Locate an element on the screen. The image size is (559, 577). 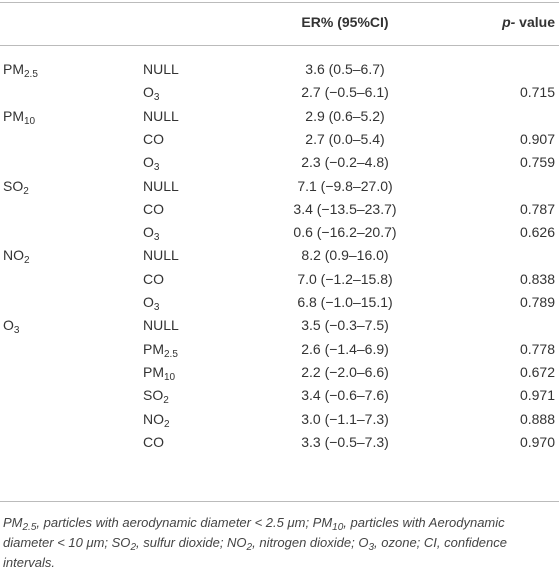
adjusted-for: PM10 is located at coordinates (159, 372).